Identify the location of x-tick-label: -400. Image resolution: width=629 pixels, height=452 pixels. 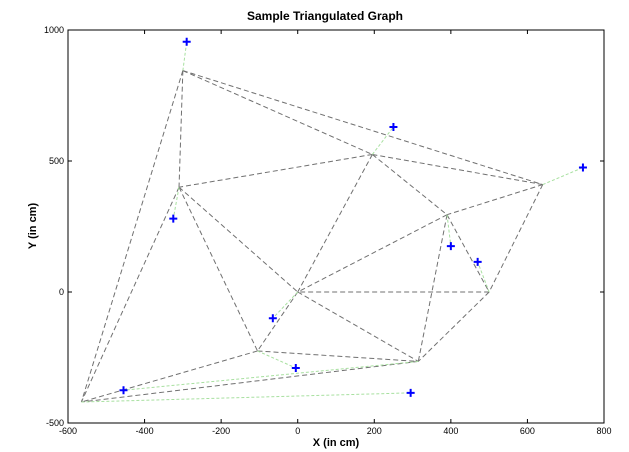
(145, 431).